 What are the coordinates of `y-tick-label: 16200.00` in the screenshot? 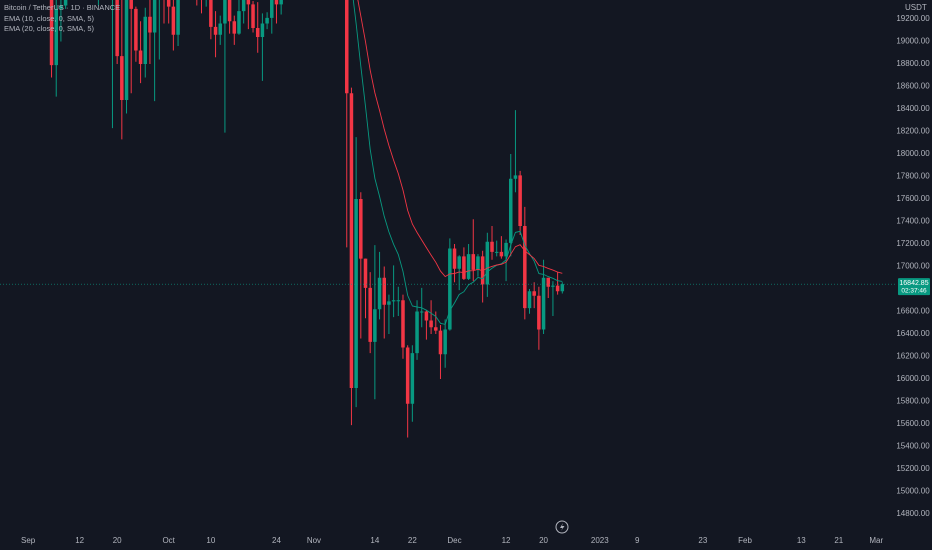 It's located at (913, 356).